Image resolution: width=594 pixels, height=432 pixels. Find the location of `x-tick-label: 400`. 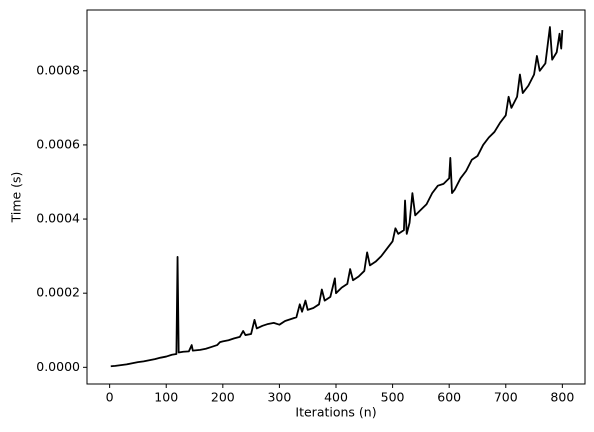

x-tick-label: 400 is located at coordinates (336, 397).